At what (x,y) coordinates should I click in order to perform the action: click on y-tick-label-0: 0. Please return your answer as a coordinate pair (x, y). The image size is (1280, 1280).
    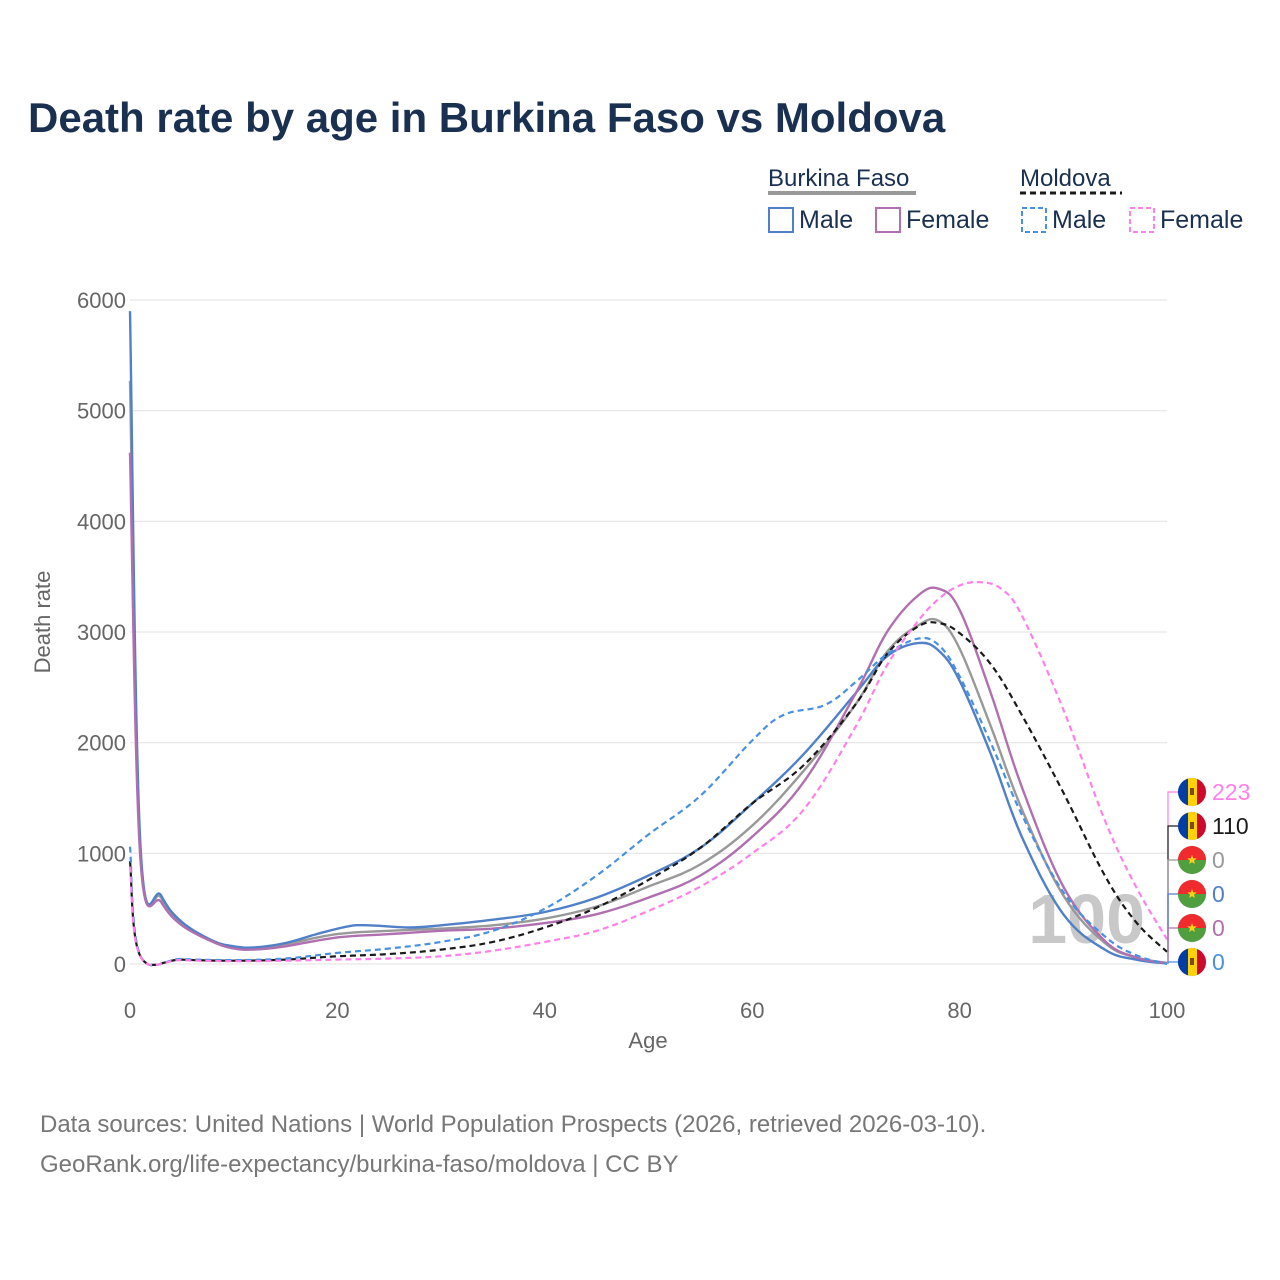
    Looking at the image, I should click on (120, 964).